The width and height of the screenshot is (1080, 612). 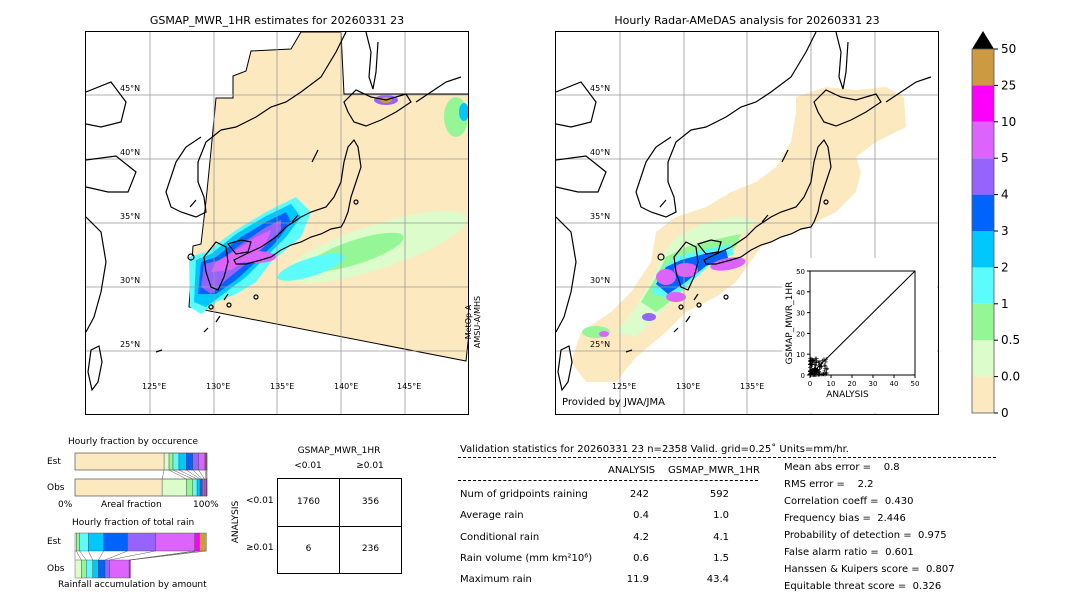 What do you see at coordinates (132, 585) in the screenshot?
I see `axis-label: Rainfall accumulation by amount` at bounding box center [132, 585].